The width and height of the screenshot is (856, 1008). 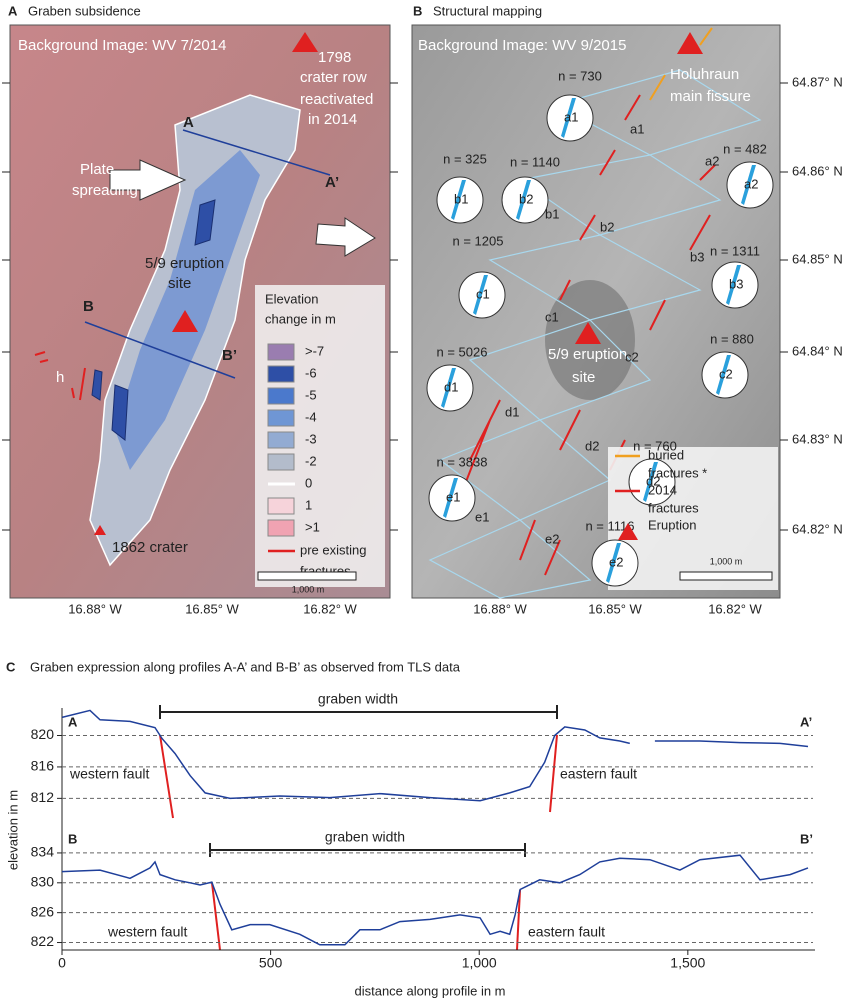 What do you see at coordinates (84, 10) in the screenshot?
I see `label: Graben subsidence` at bounding box center [84, 10].